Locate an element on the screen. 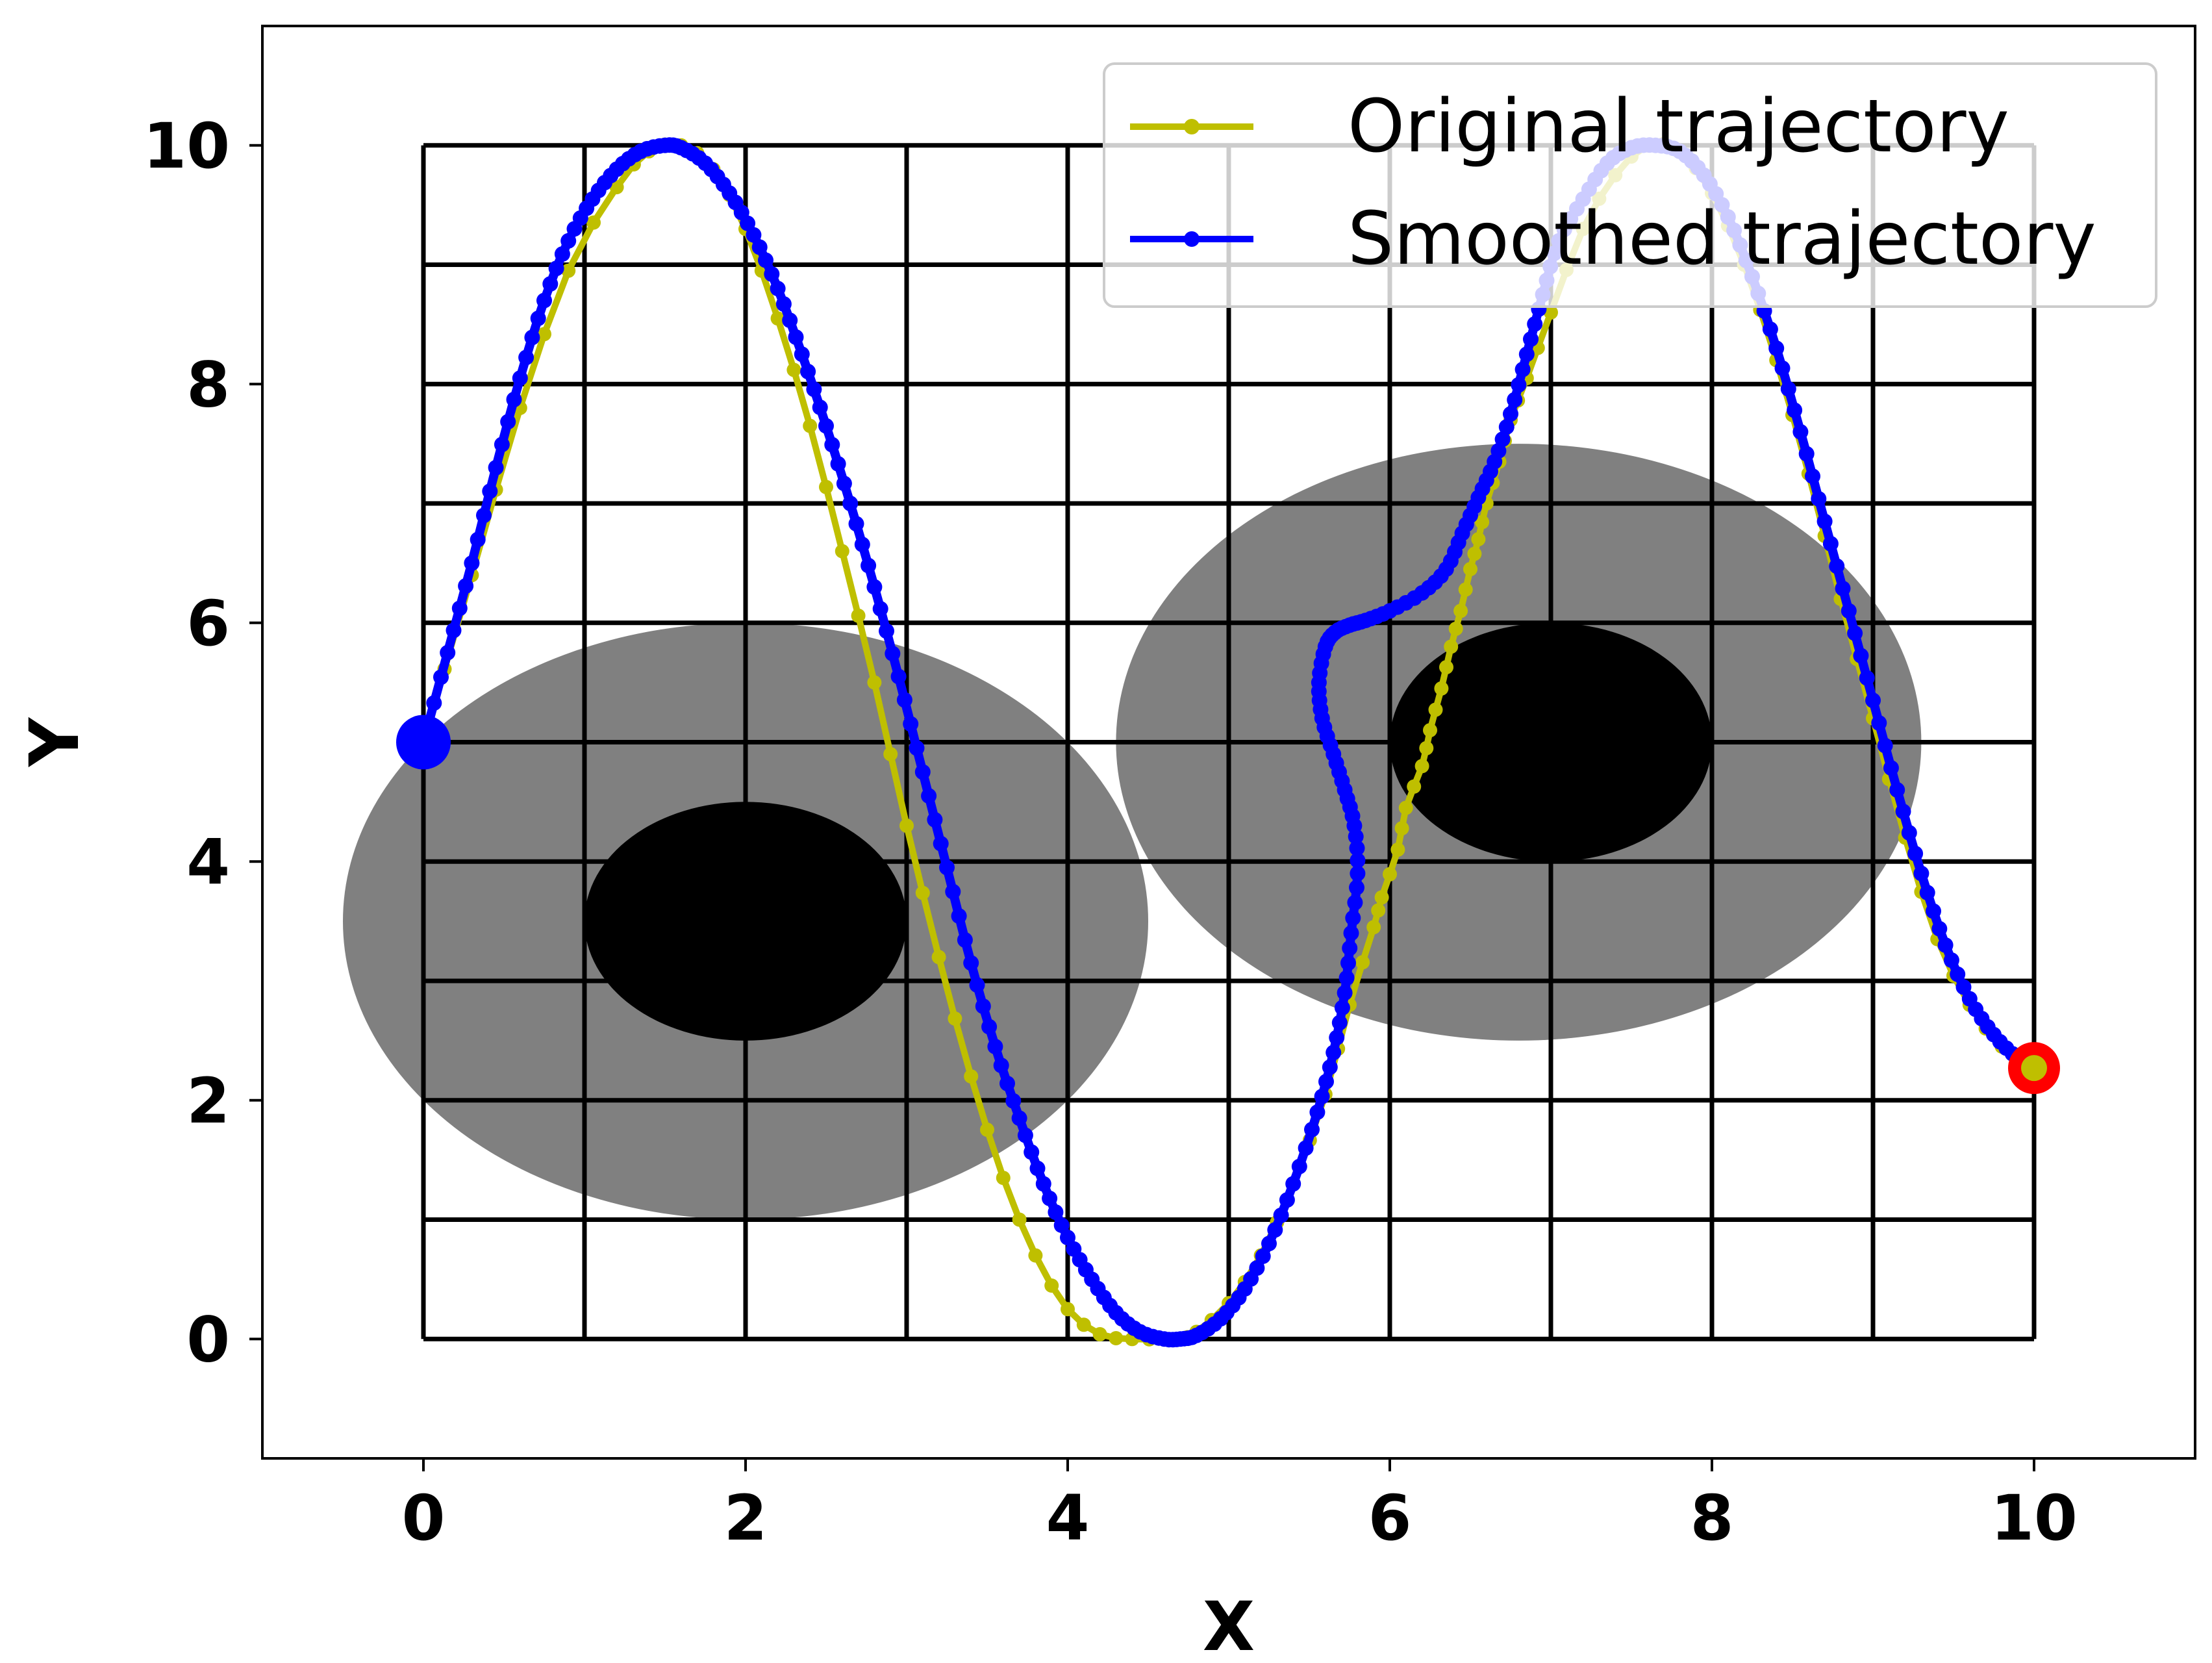  legend-marker-smoothed is located at coordinates (1192, 239).